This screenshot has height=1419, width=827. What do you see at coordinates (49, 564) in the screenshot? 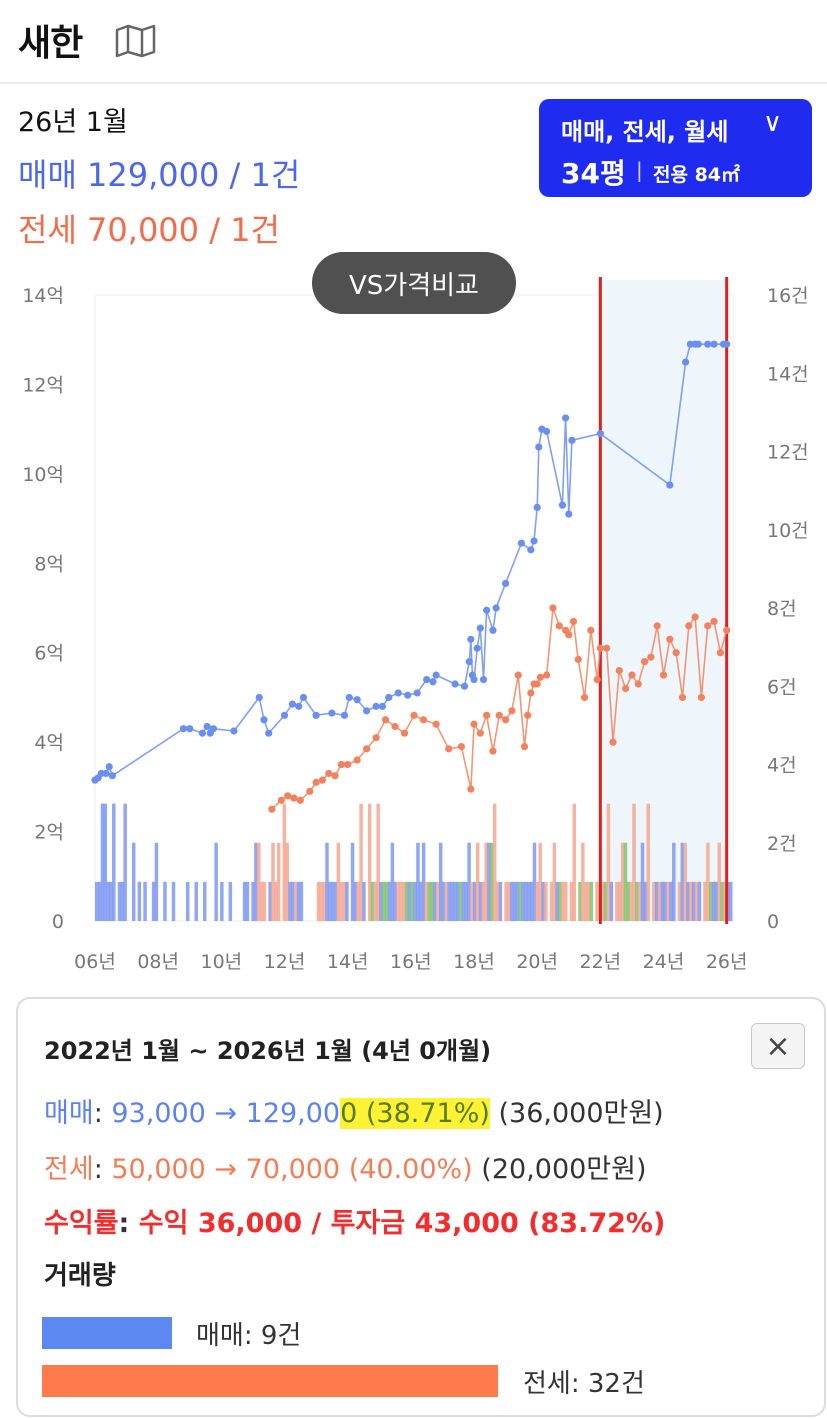
I see `y-left-tick-label: 8억` at bounding box center [49, 564].